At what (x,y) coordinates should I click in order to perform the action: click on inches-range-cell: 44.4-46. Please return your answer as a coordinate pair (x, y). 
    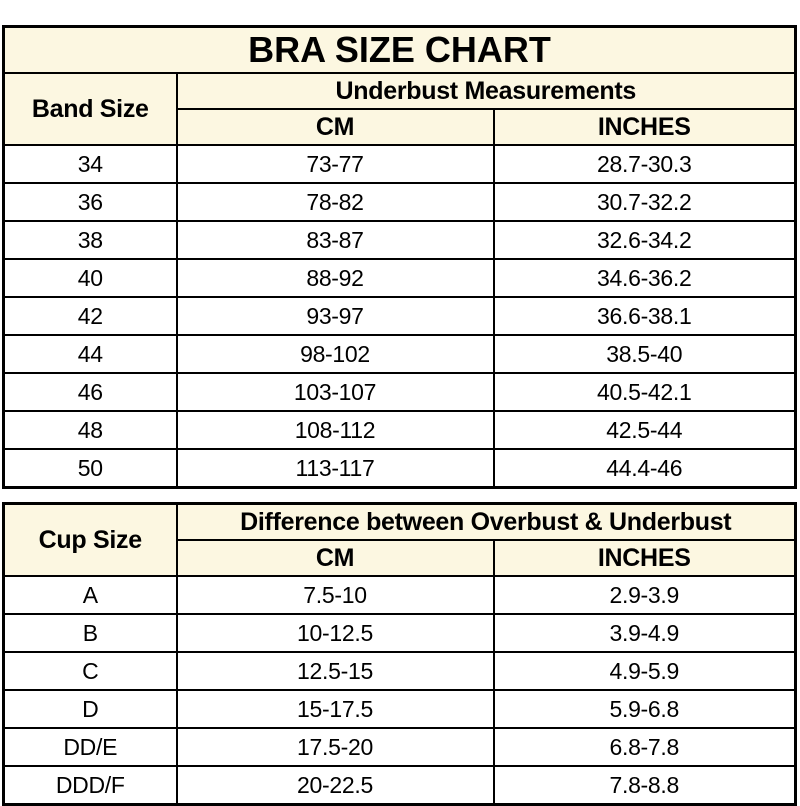
    Looking at the image, I should click on (644, 468).